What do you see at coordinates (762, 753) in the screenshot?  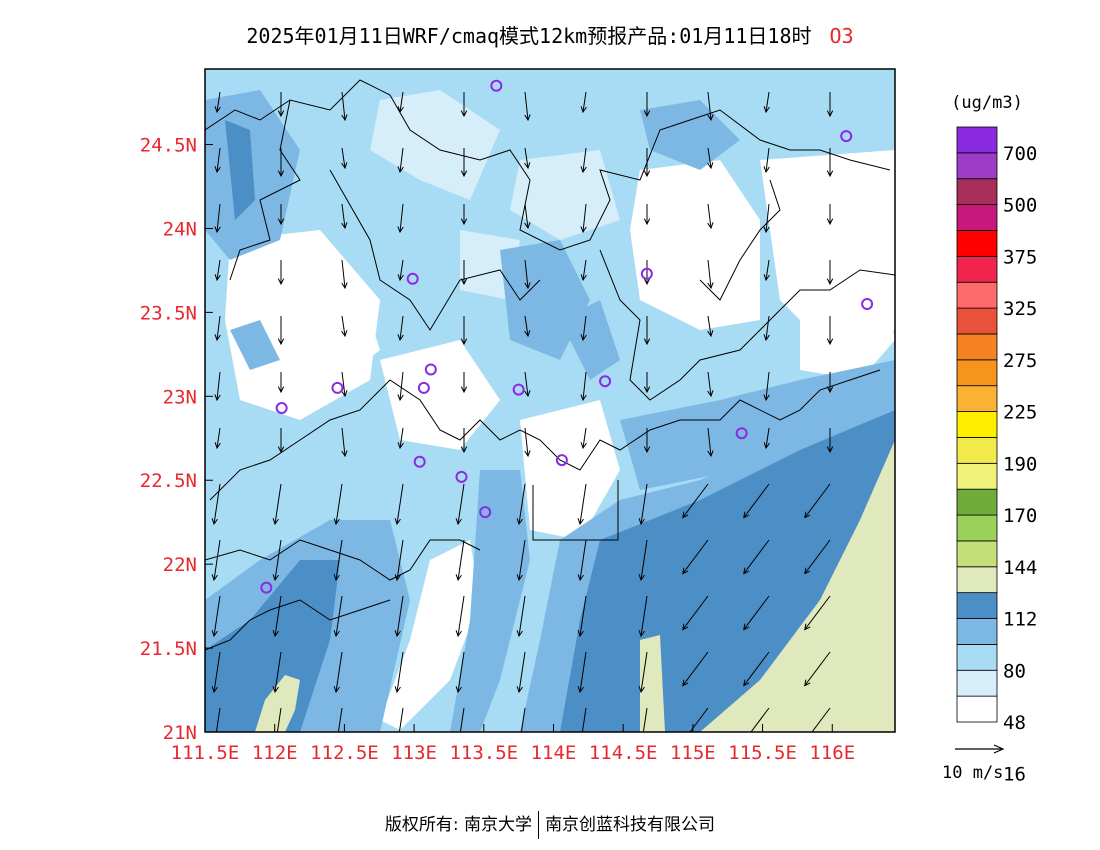 I see `lon-tick-label: 115.5E` at bounding box center [762, 753].